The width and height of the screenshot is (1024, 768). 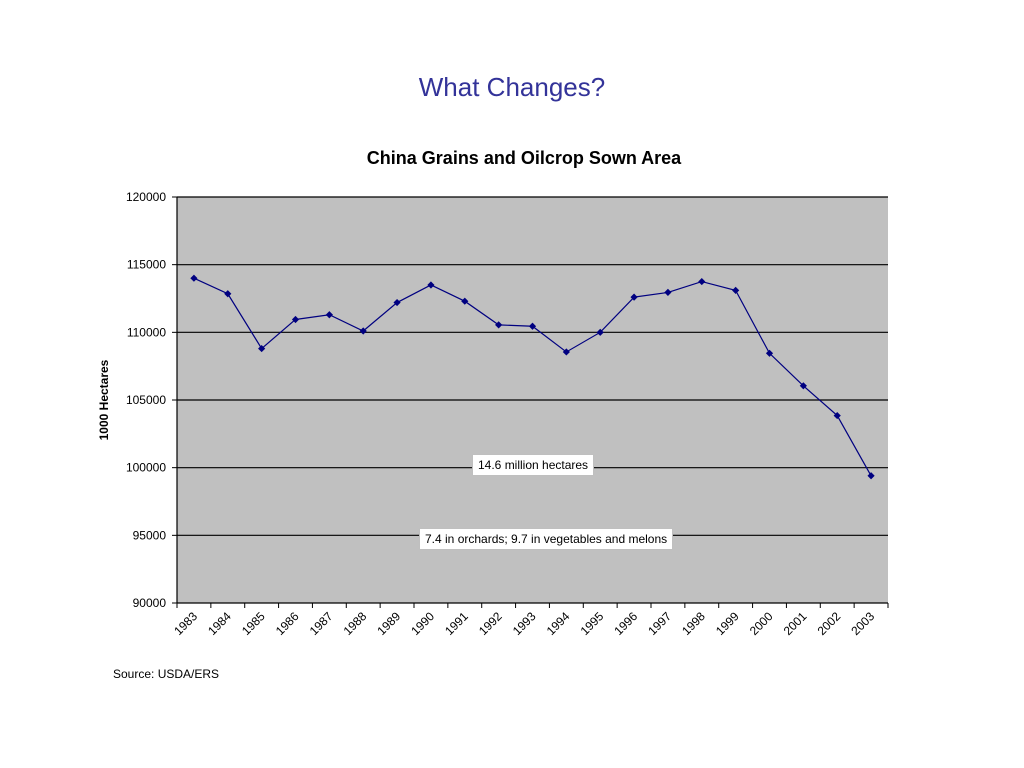 I want to click on y-tick-label: 110000, so click(x=146, y=332).